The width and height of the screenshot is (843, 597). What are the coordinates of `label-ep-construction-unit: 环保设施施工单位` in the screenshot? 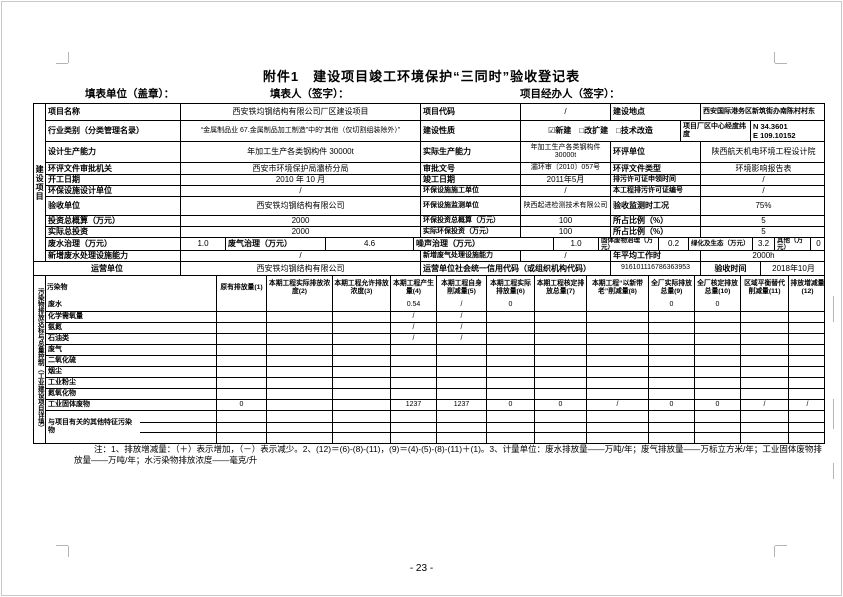 It's located at (470, 191).